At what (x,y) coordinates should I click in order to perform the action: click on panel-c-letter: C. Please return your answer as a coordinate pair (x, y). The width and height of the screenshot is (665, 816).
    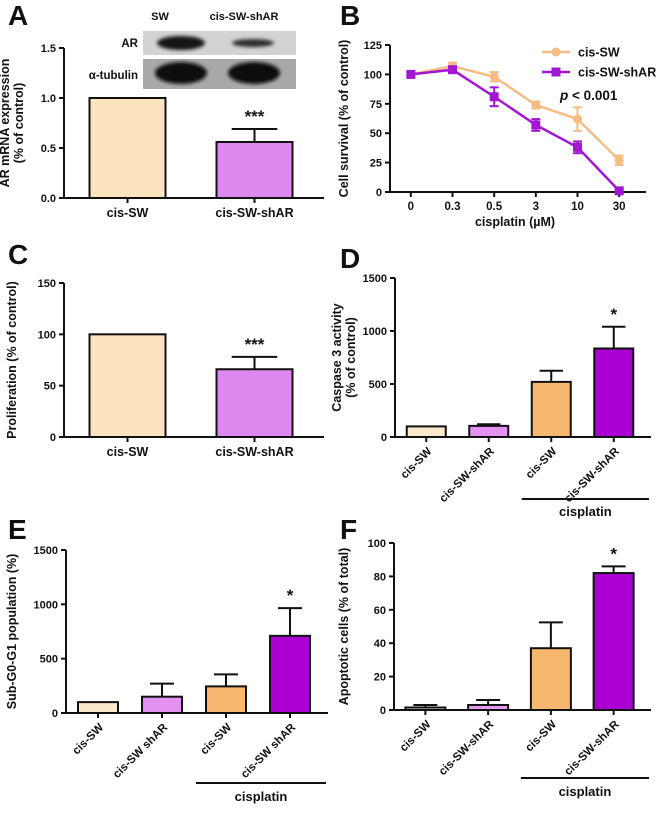
    Looking at the image, I should click on (18, 254).